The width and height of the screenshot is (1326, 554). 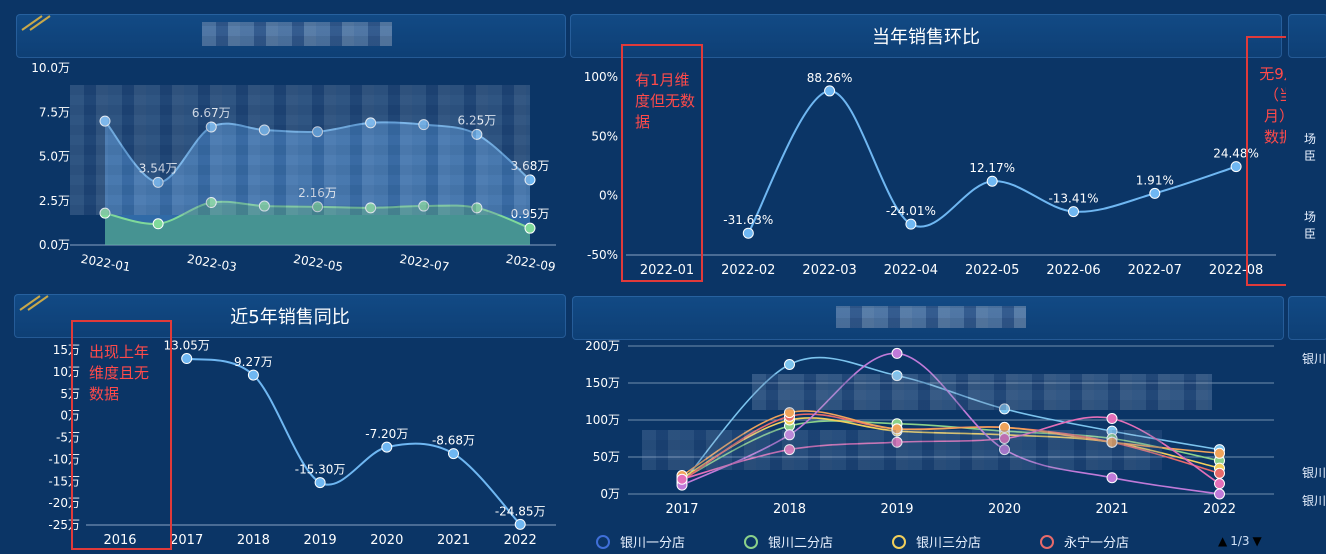 I want to click on page-down-icon: ▼, so click(x=1257, y=541).